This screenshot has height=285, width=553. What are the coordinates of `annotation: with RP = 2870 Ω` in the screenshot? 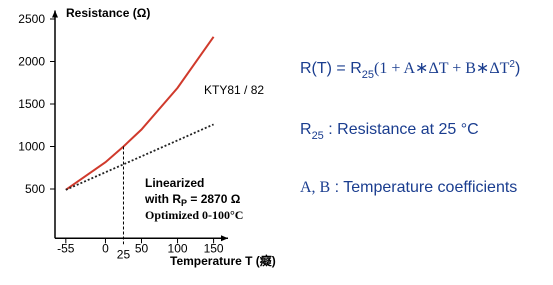 It's located at (192, 200).